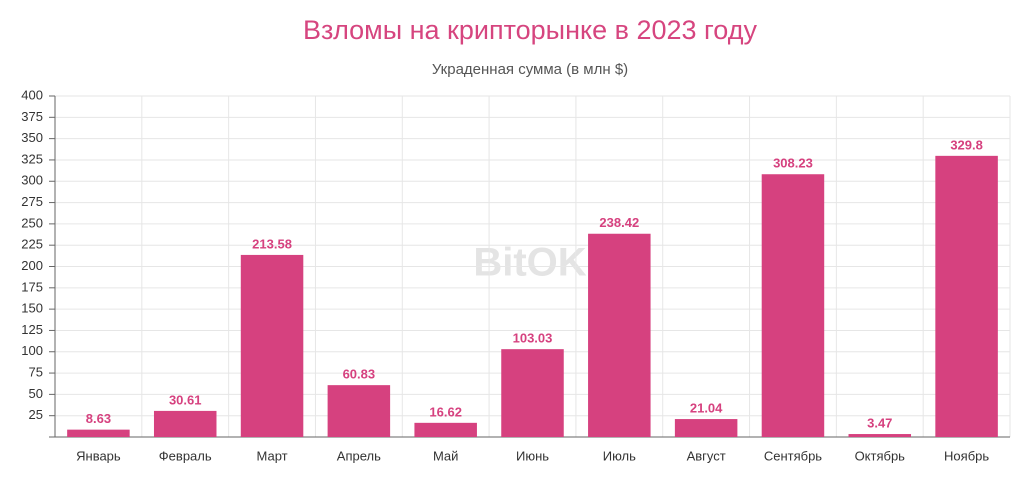  I want to click on x-tick-label: Март, so click(271, 455).